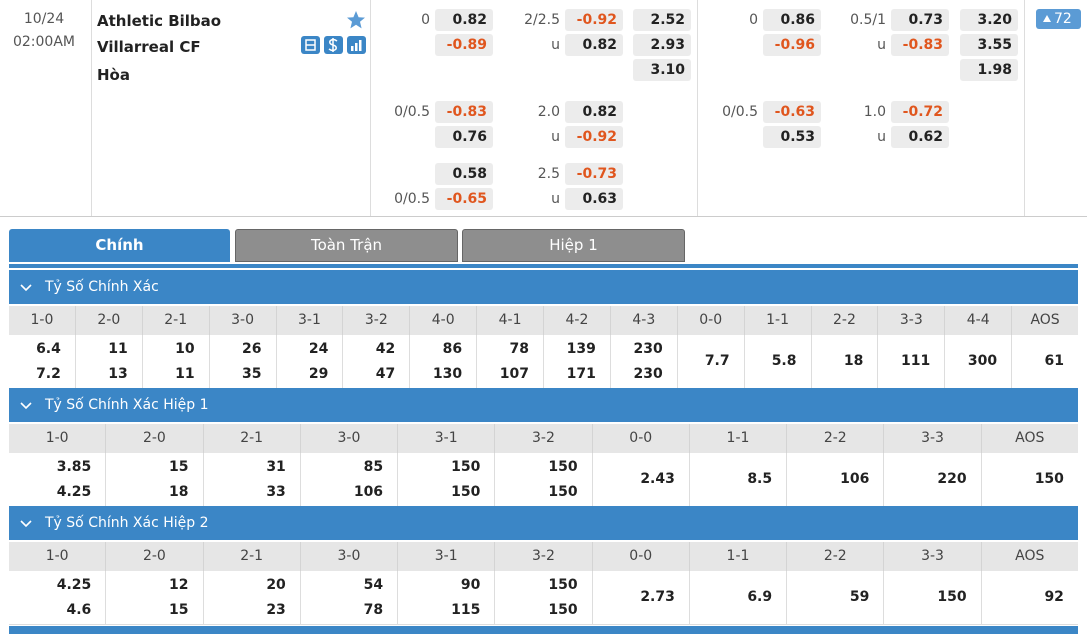 The width and height of the screenshot is (1087, 634). What do you see at coordinates (573, 245) in the screenshot?
I see `tab: Hiệp 1` at bounding box center [573, 245].